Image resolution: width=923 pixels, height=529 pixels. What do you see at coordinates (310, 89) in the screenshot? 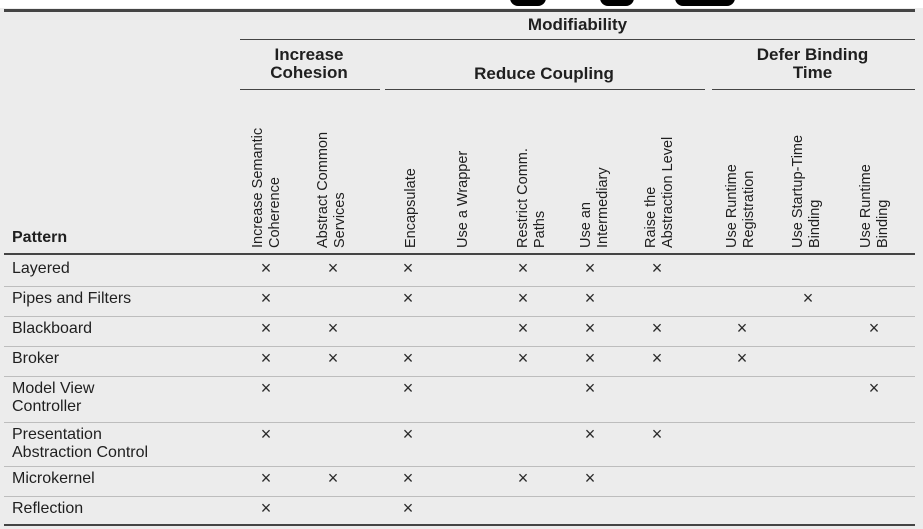
I see `group-underline-cohesion` at bounding box center [310, 89].